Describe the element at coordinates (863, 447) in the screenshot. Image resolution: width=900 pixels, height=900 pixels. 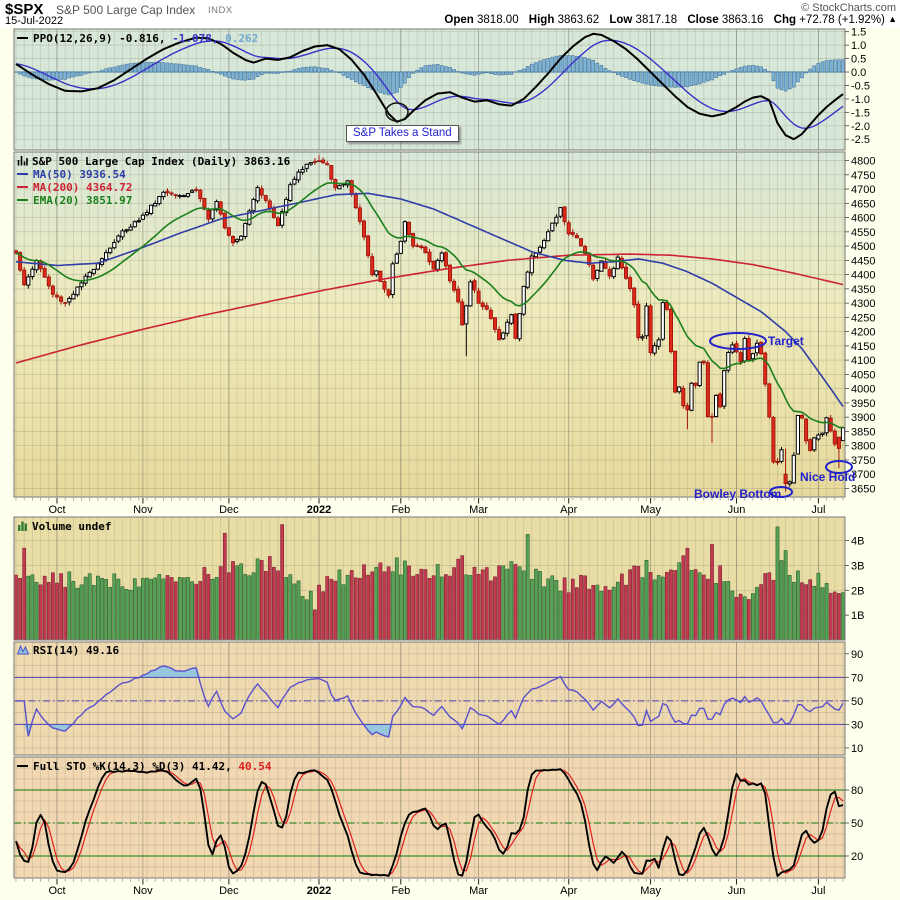
I see `svg-text: 3800` at that location.